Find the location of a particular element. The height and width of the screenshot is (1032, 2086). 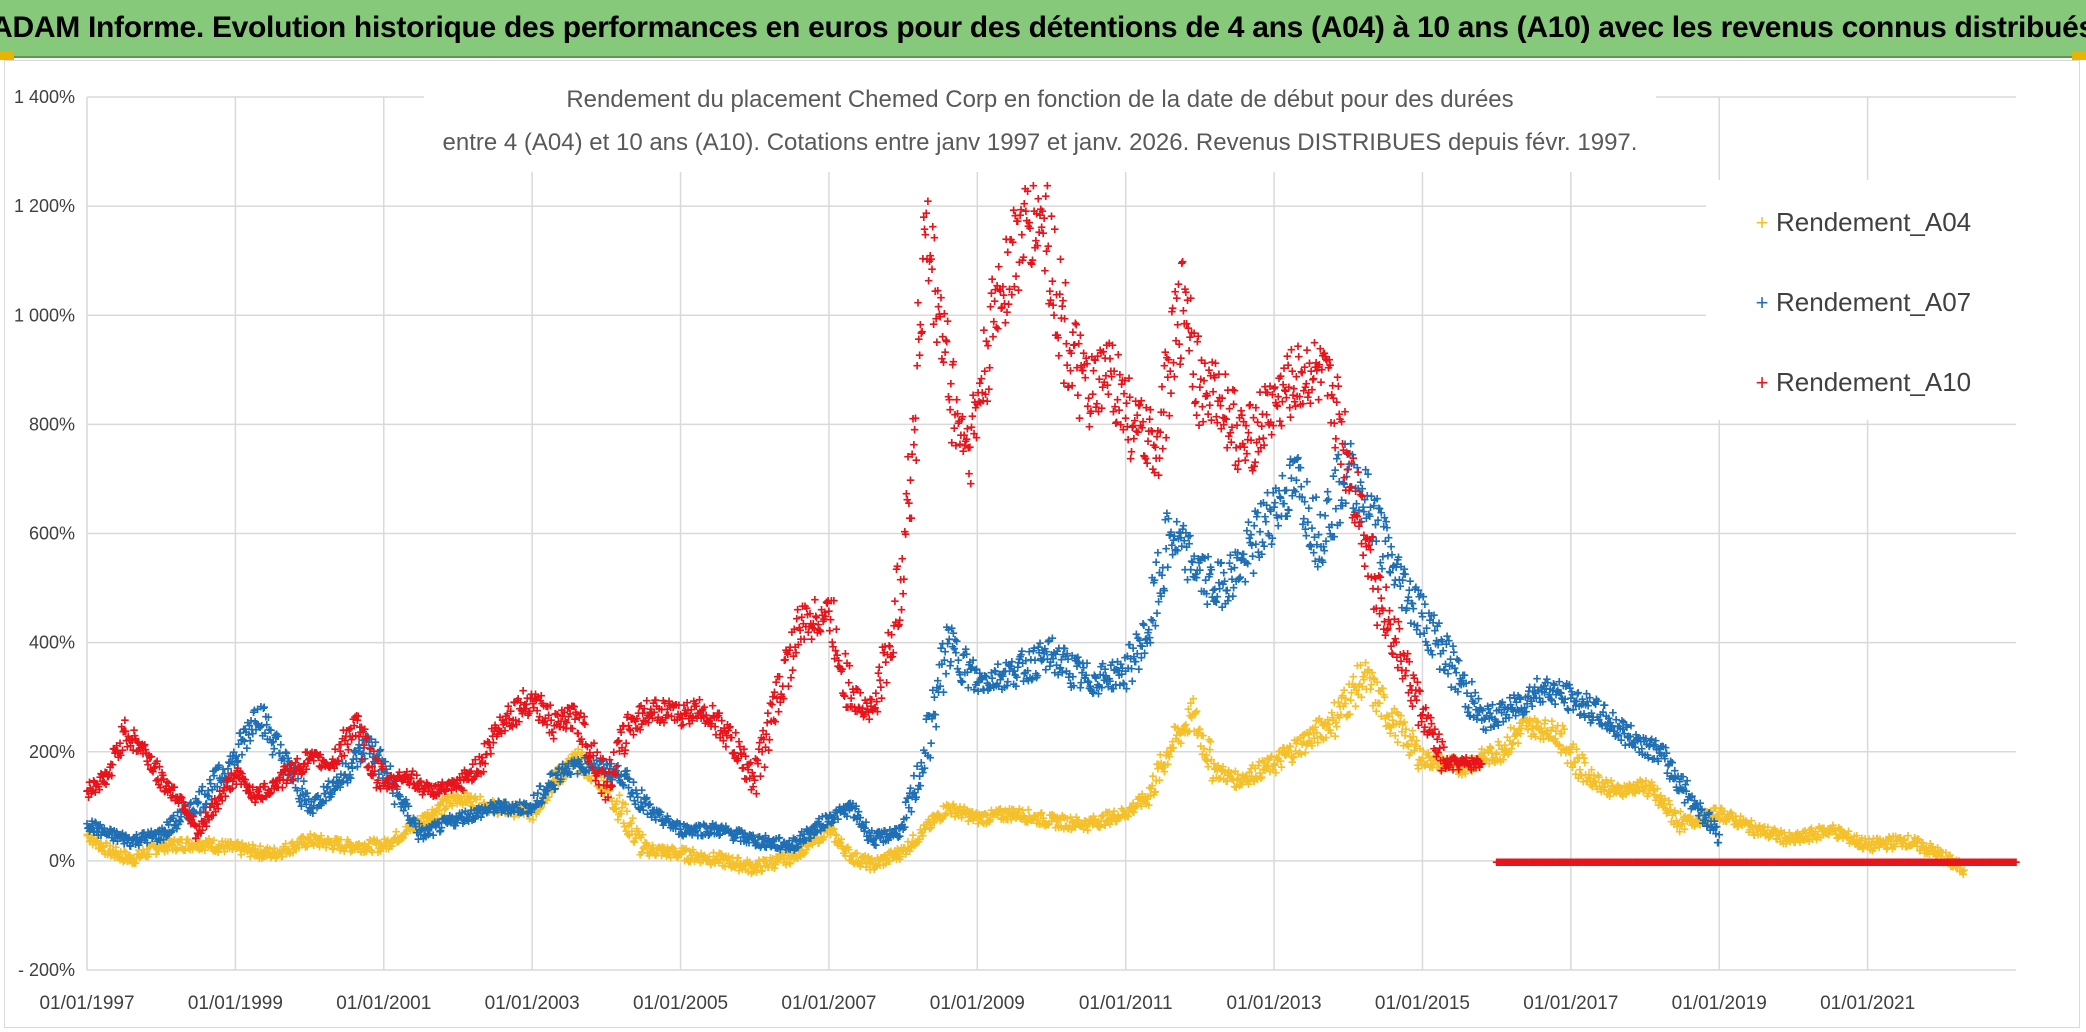

y-tick-label: 1 400% is located at coordinates (44, 97).